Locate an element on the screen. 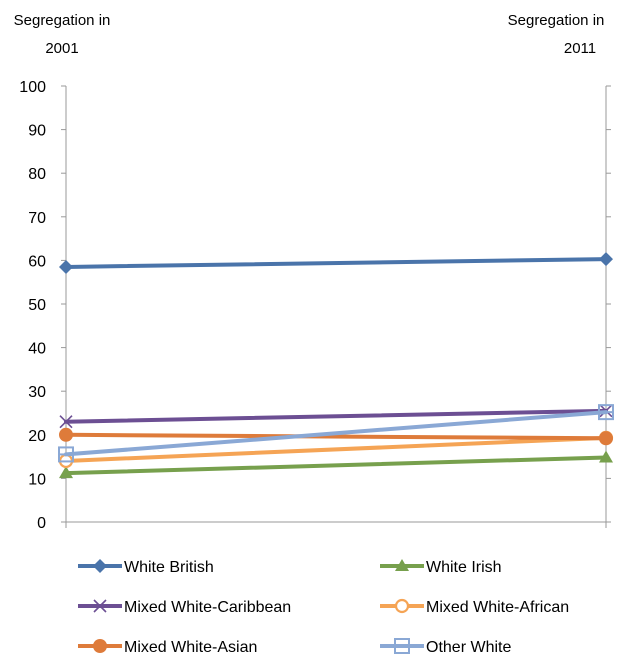 The image size is (628, 657). legend-label: Mixed White-Caribbean is located at coordinates (207, 607).